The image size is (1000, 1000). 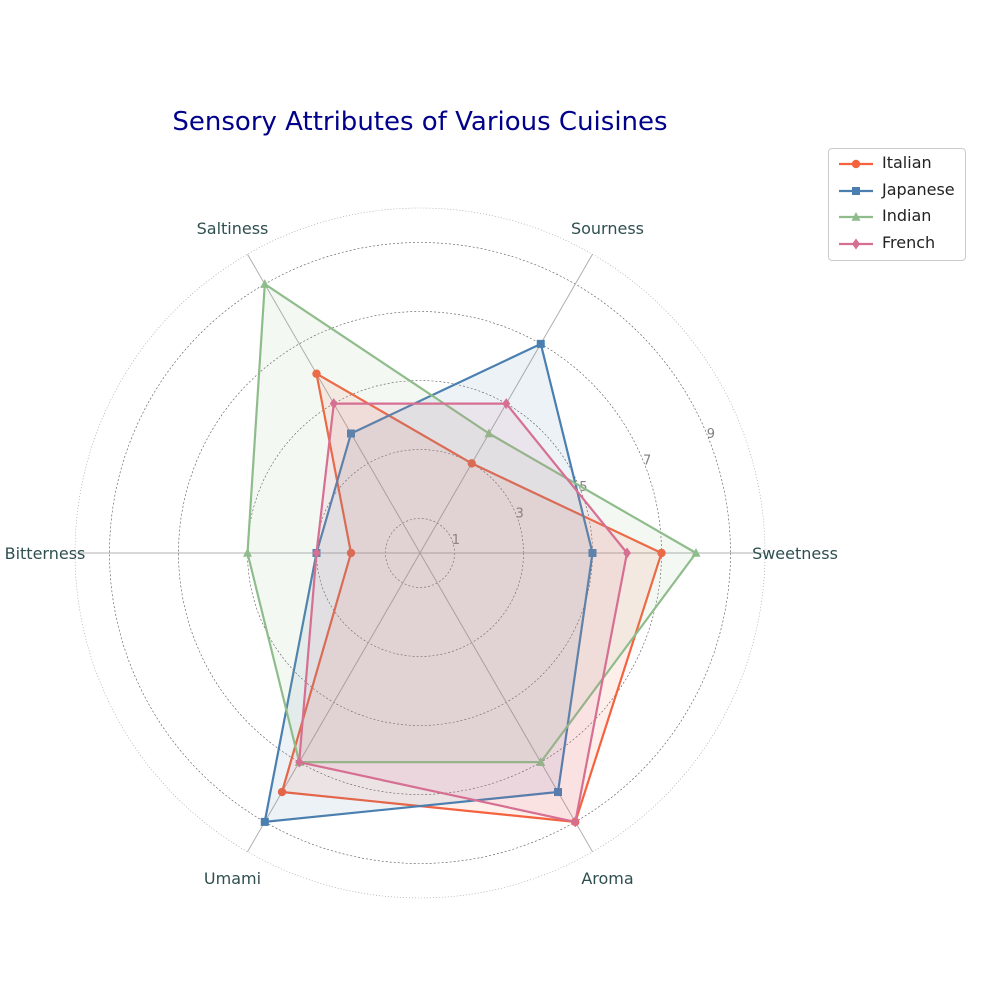 What do you see at coordinates (351, 553) in the screenshot?
I see `data-point-italian-bitterness` at bounding box center [351, 553].